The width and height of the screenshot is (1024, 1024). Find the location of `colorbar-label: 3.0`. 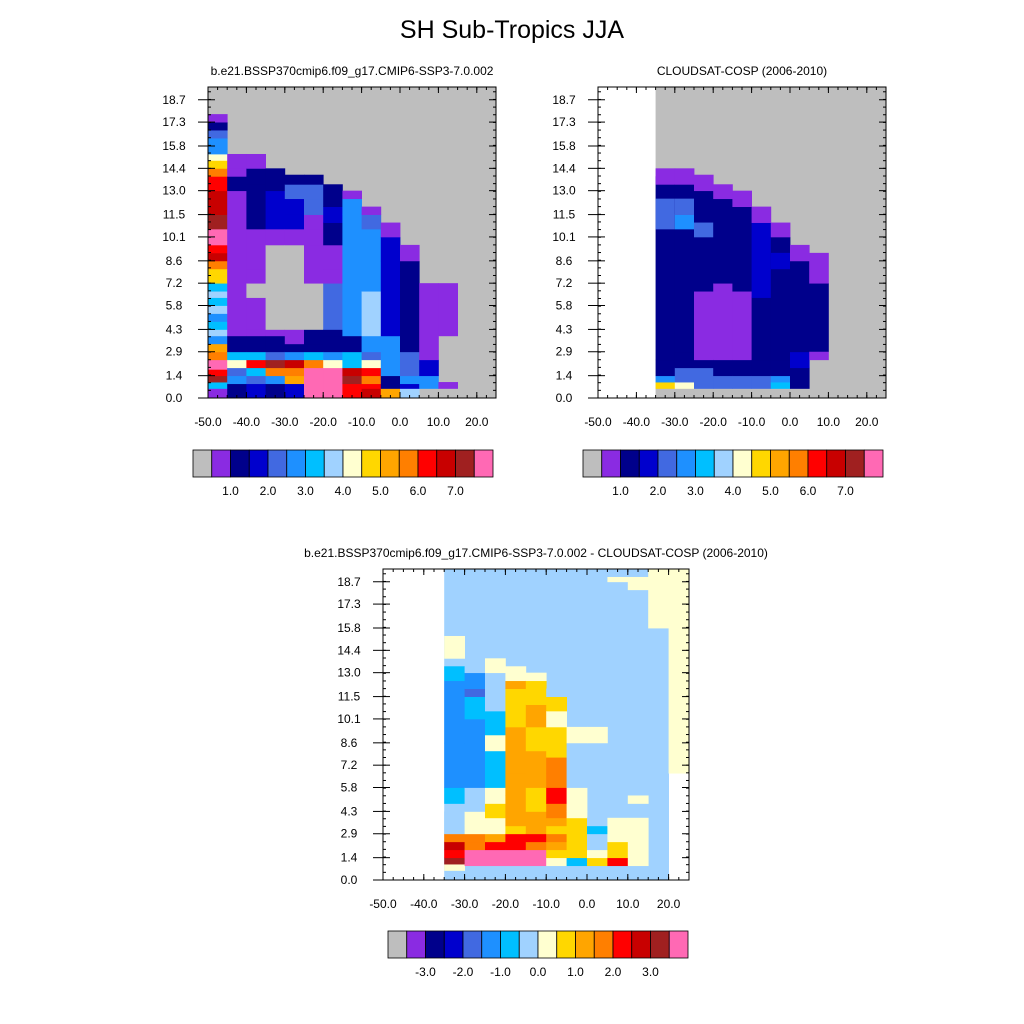

colorbar-label: 3.0 is located at coordinates (305, 491).